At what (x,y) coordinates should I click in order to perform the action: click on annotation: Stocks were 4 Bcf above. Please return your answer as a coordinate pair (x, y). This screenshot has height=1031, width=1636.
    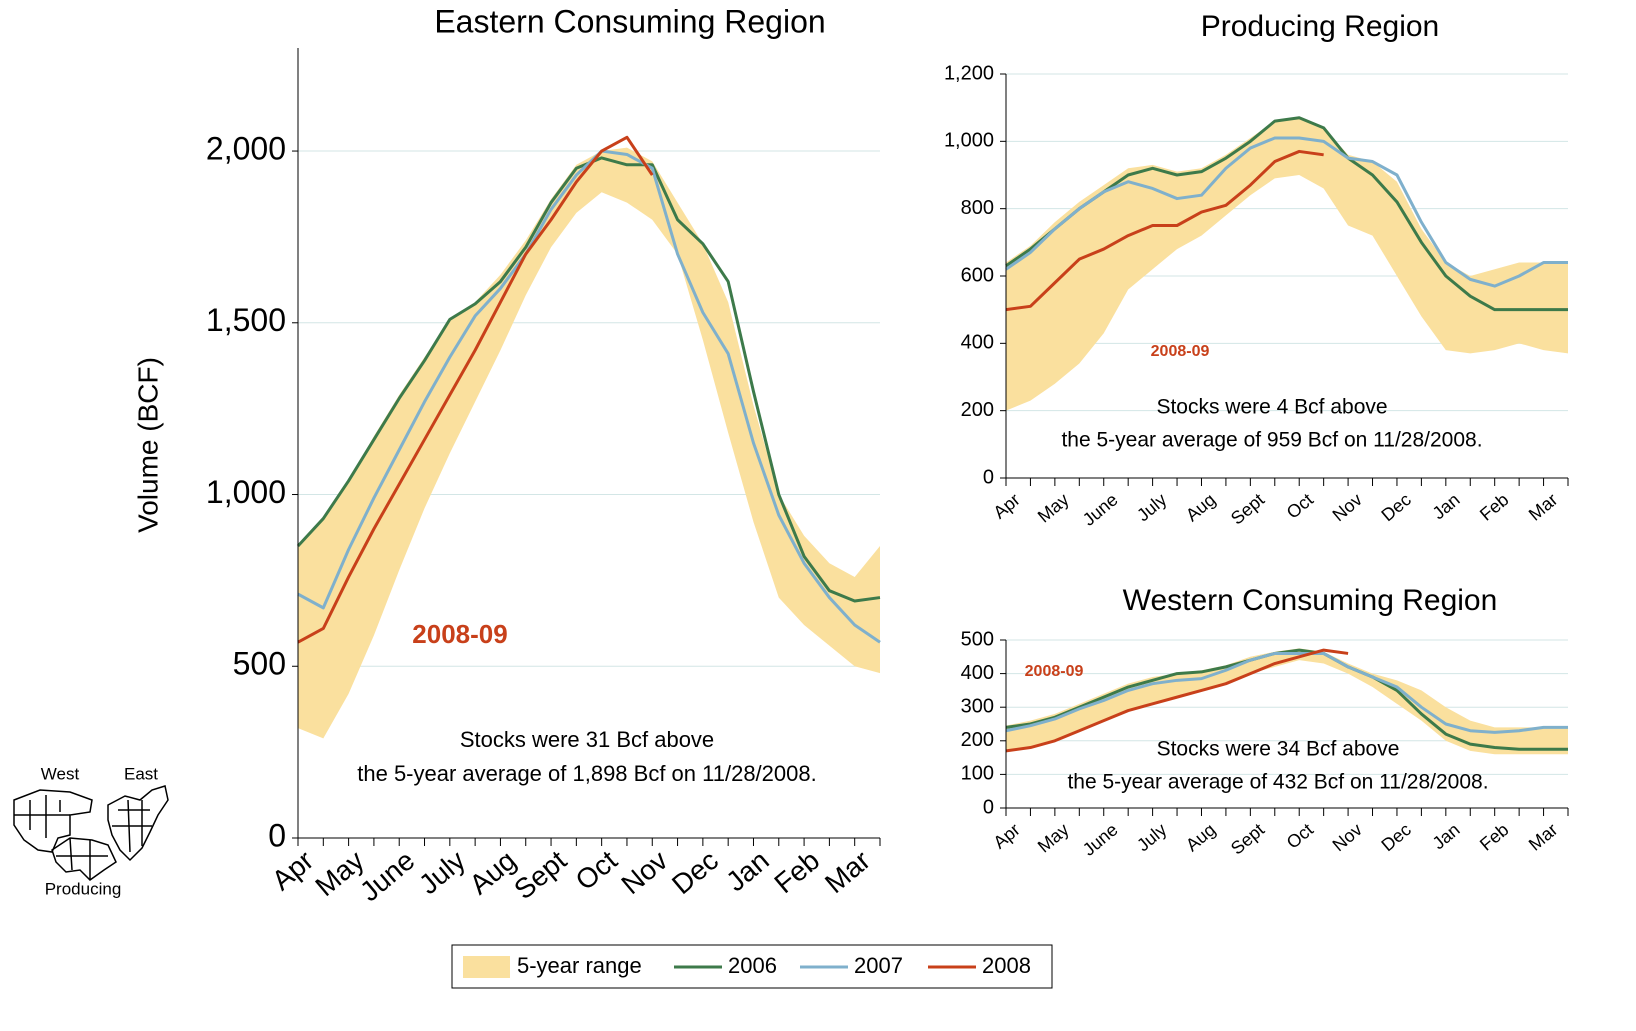
    Looking at the image, I should click on (1271, 407).